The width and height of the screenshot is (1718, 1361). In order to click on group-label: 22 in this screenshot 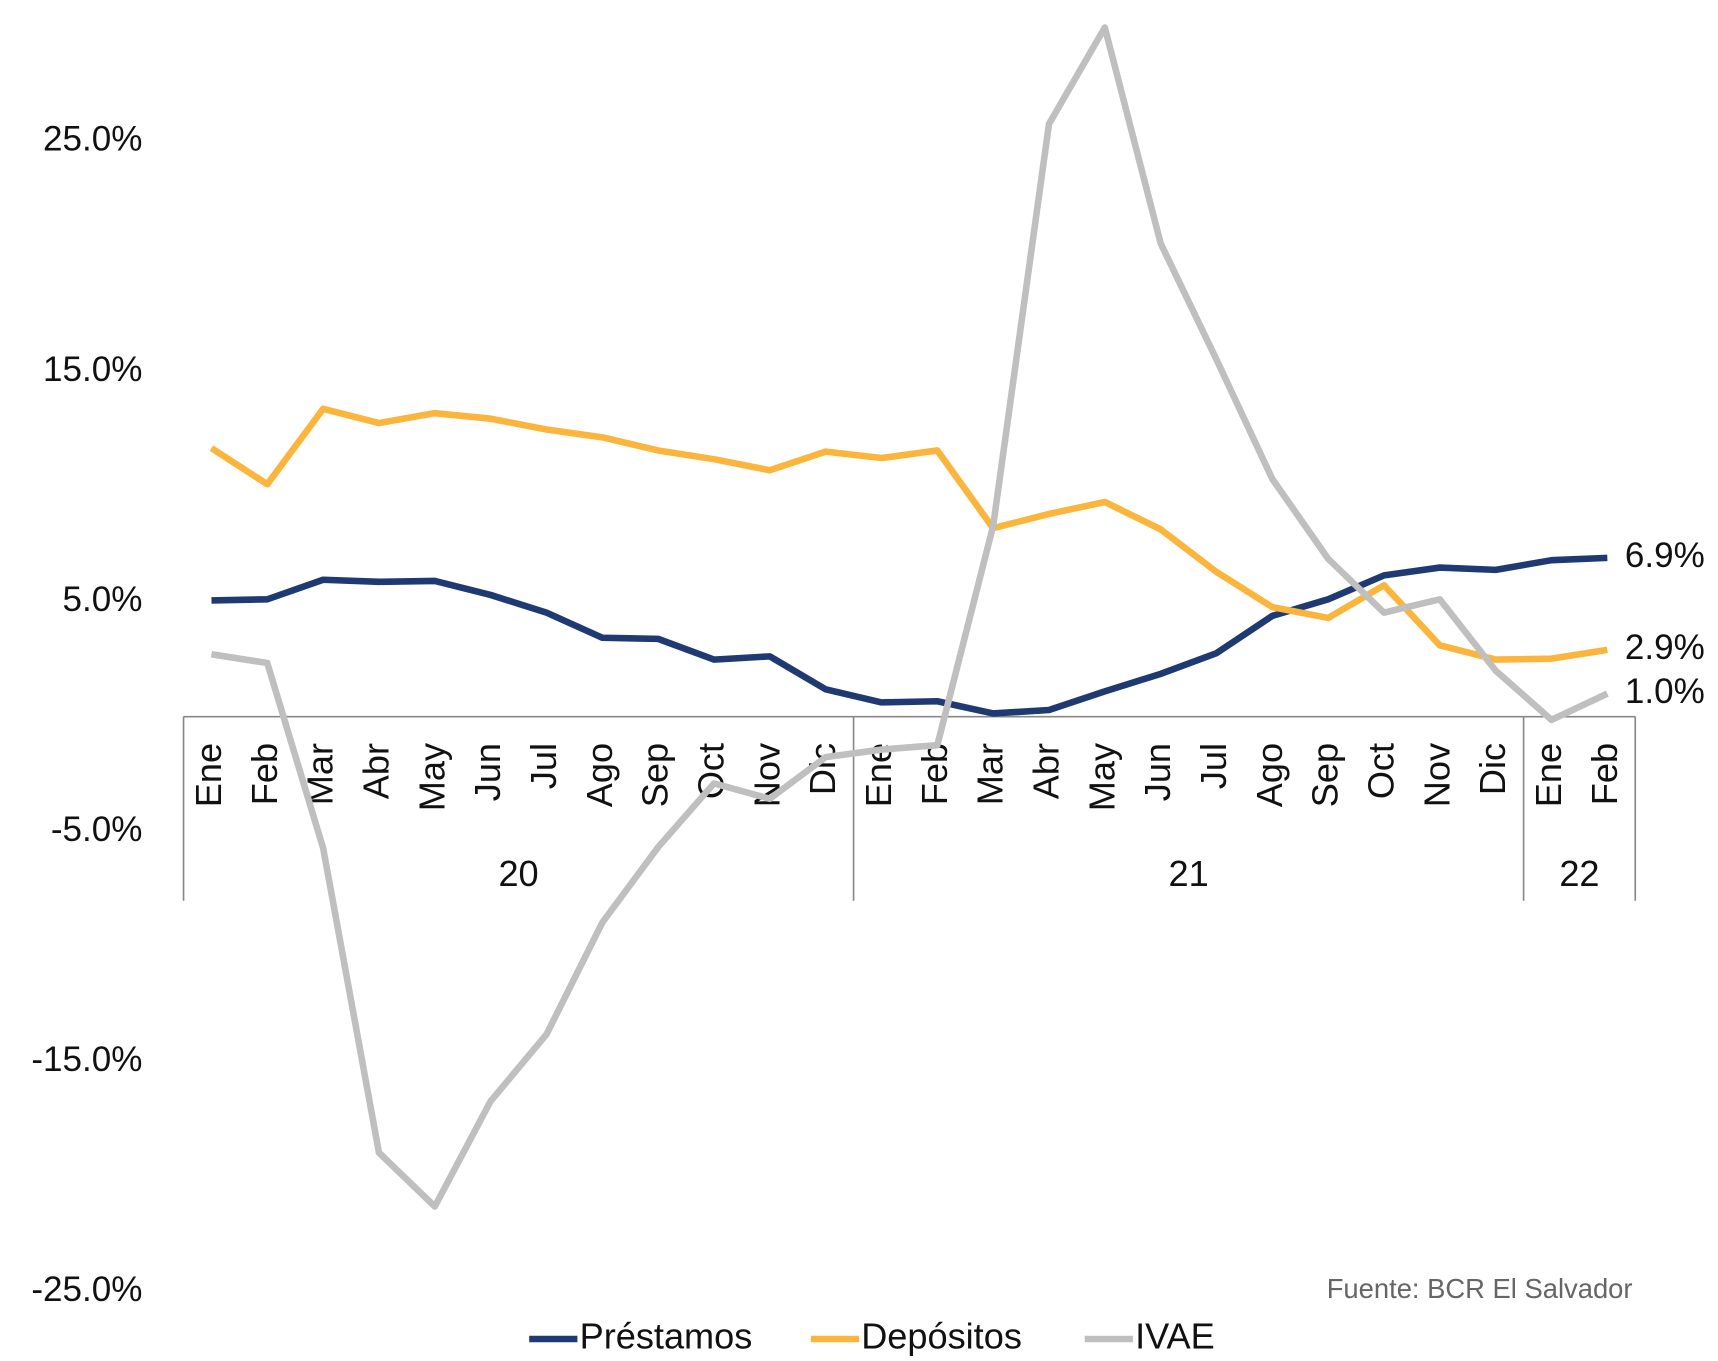, I will do `click(1579, 873)`.